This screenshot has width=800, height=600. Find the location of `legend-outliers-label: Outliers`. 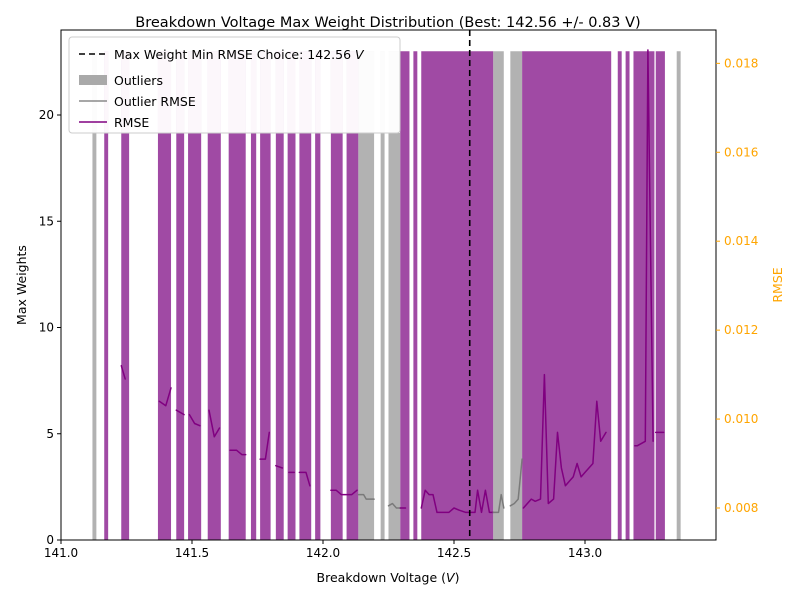

legend-outliers-label: Outliers is located at coordinates (138, 80).